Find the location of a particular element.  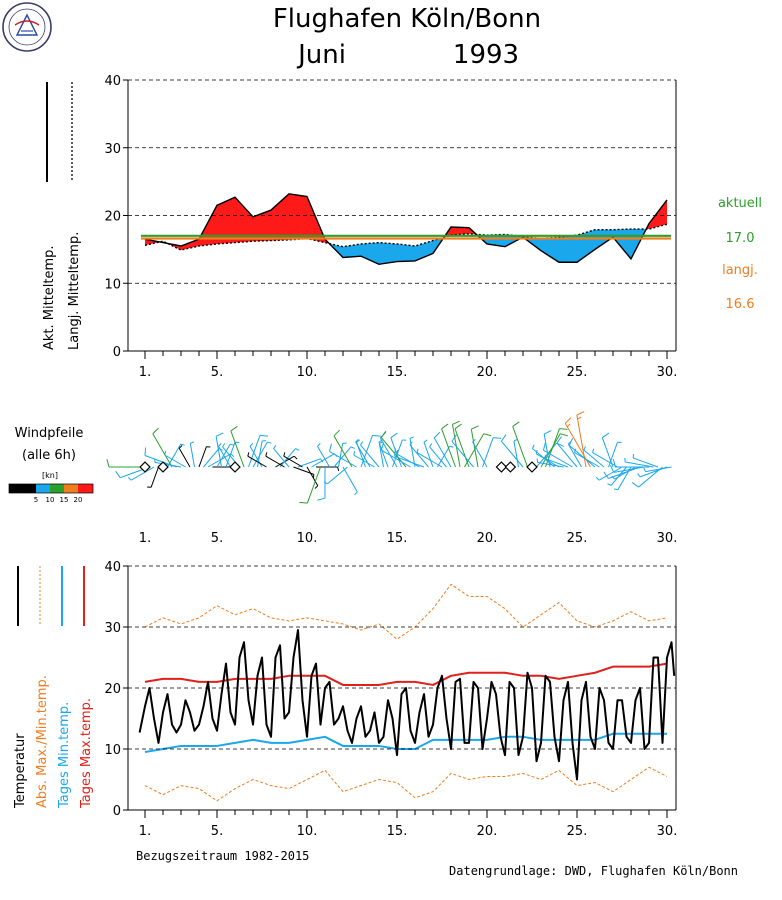

mean-temp-xtick-label: 25. is located at coordinates (577, 372).